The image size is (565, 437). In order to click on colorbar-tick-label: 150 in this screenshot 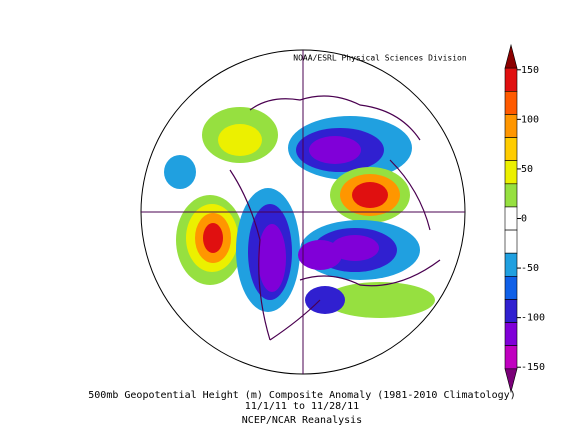, I will do `click(530, 70)`.